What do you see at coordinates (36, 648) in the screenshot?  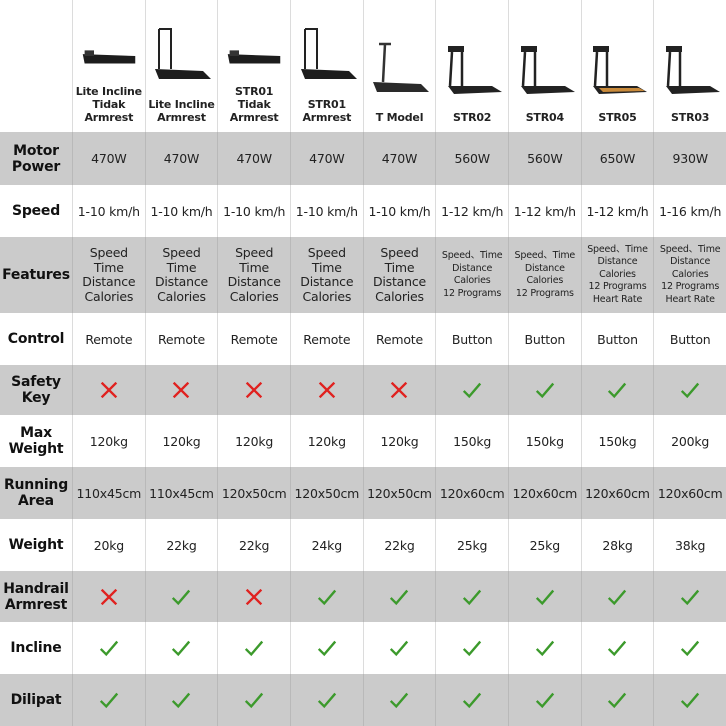 I see `row-label: Incline` at bounding box center [36, 648].